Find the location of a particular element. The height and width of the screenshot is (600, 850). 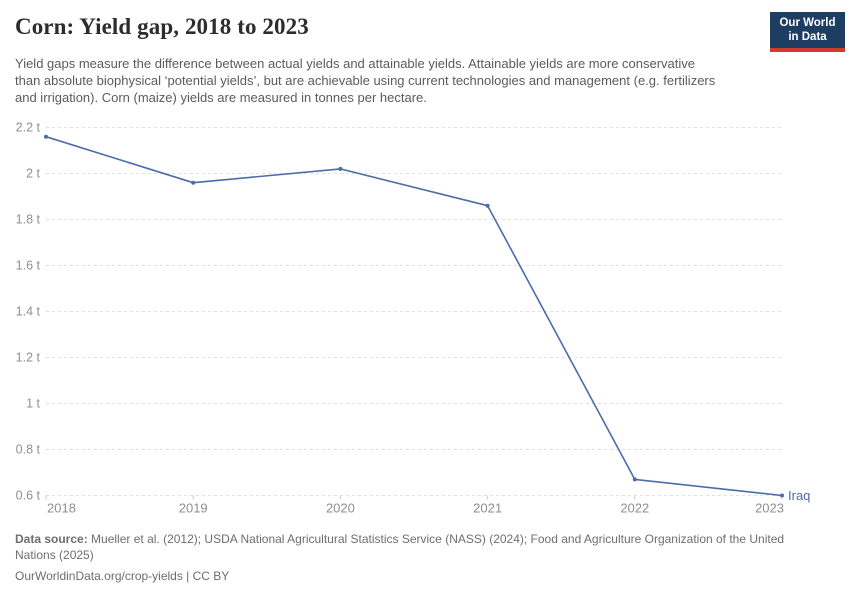

x-axis-tick-label: 2020 is located at coordinates (340, 508).